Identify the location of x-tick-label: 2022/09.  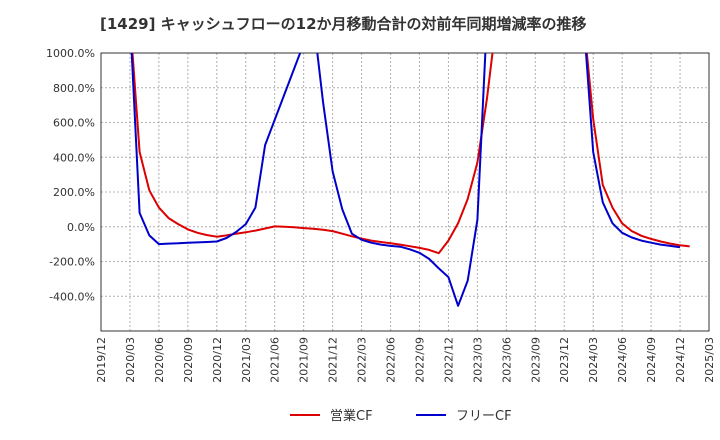
(419, 360).